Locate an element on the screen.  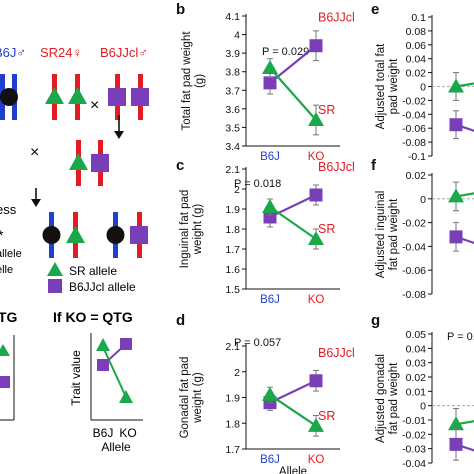
y-tick-label: 0.05 is located at coordinates (416, 335).